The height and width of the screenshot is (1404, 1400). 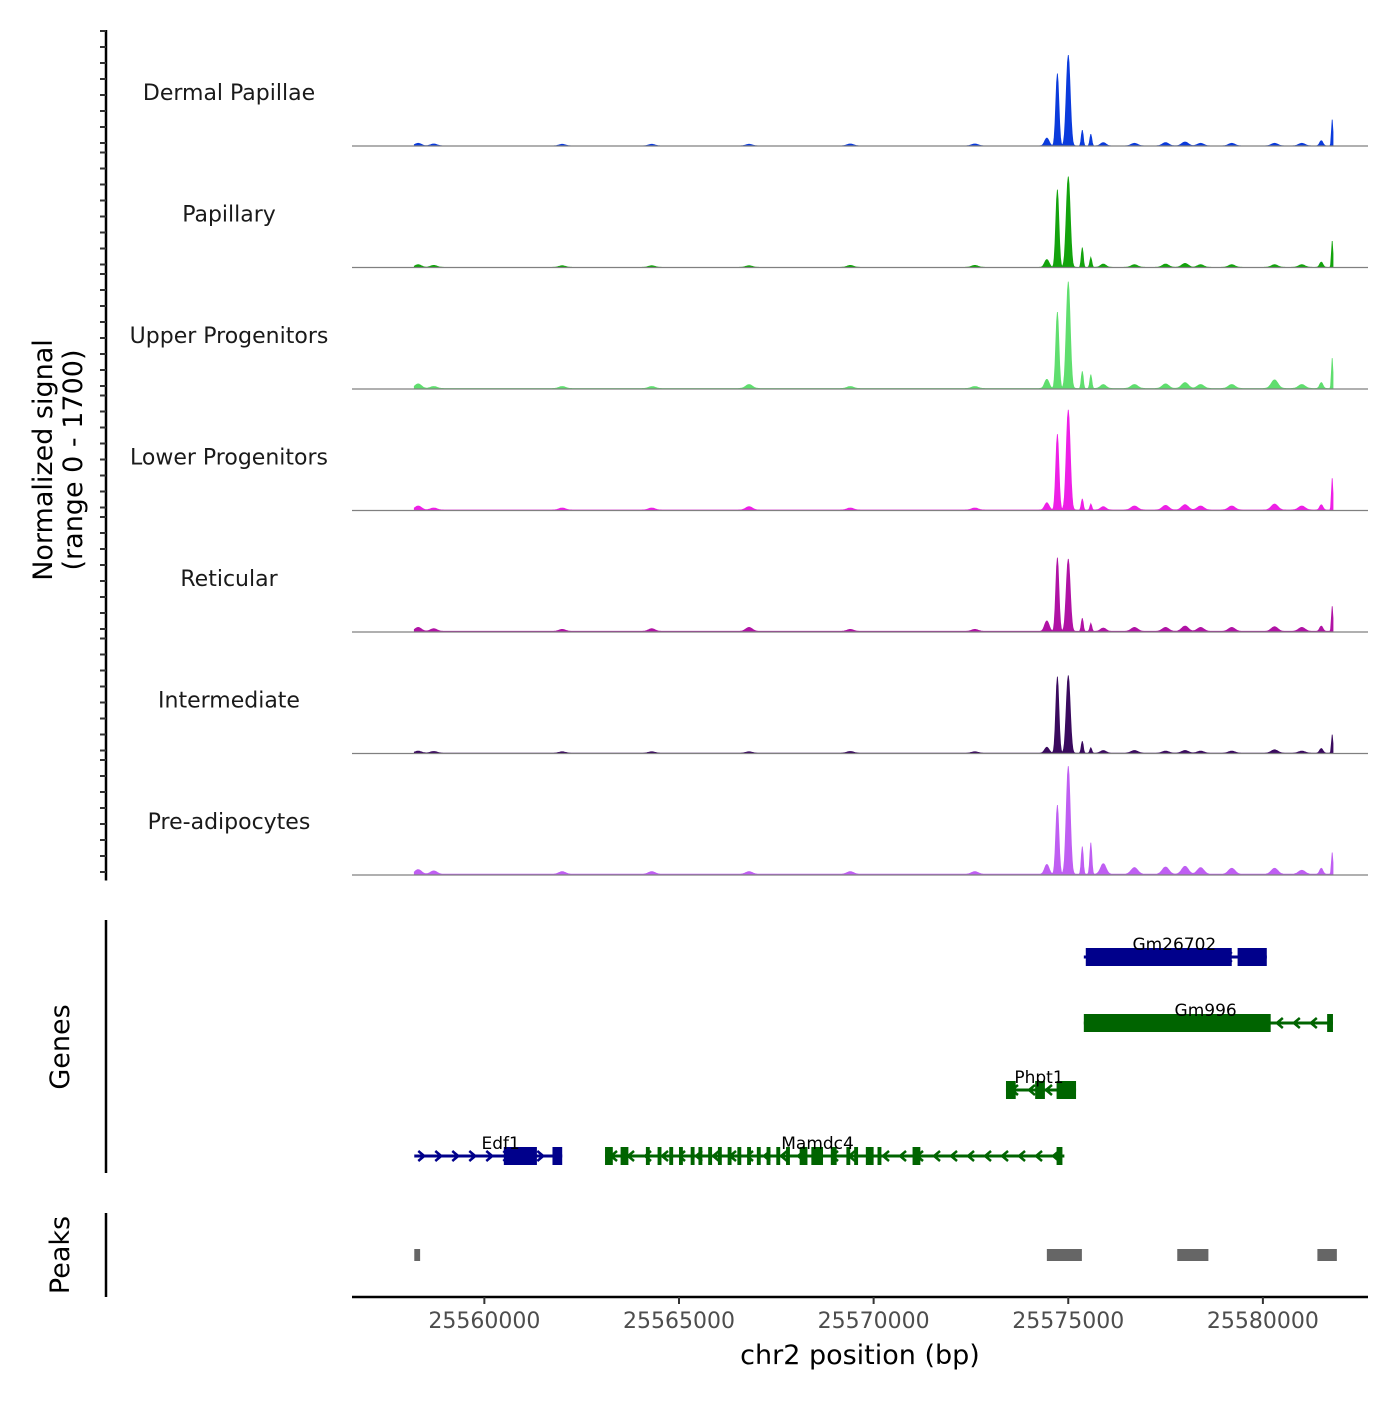 I want to click on x-tick-label: 25570000, so click(x=874, y=1321).